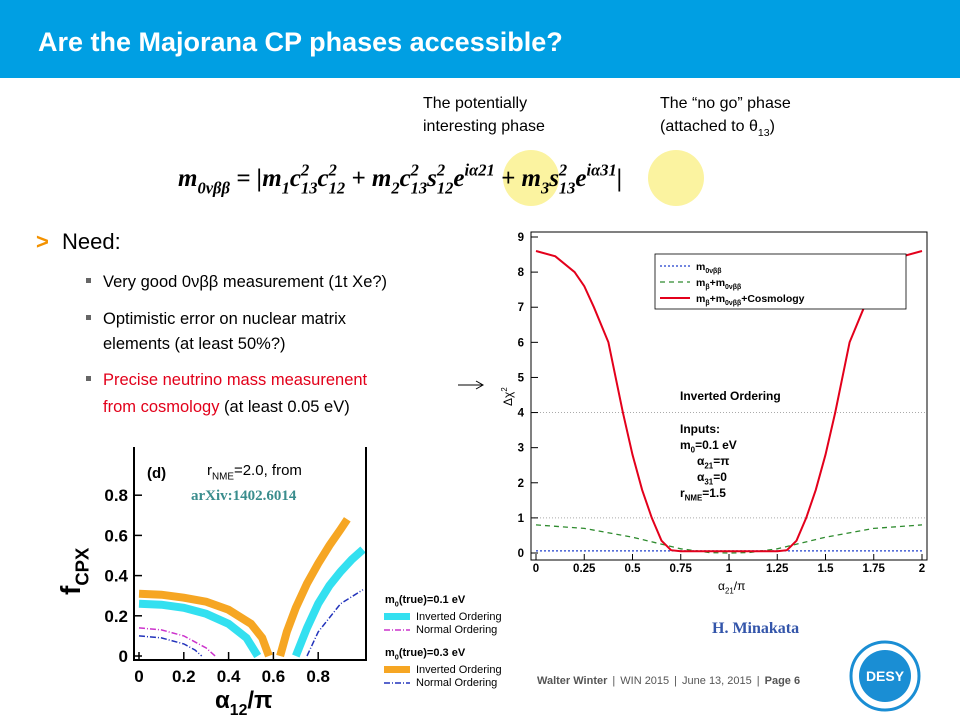 The image size is (960, 720). Describe the element at coordinates (772, 299) in the screenshot. I see `text-part: +Cosmology` at that location.